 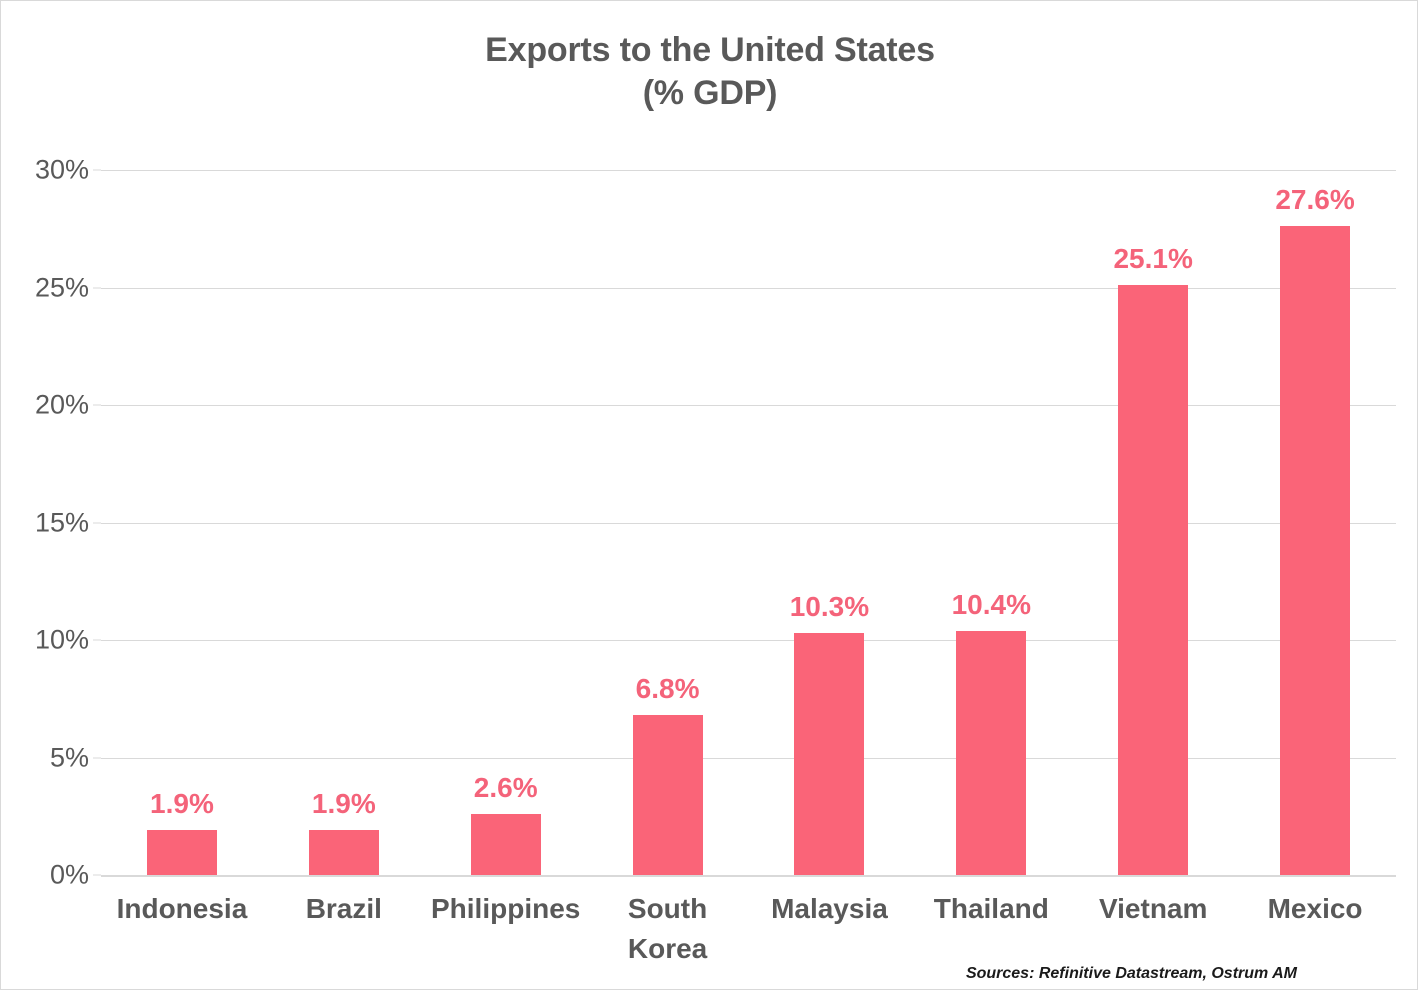 I want to click on x-axis-tick-label: Vietnam, so click(x=1153, y=909).